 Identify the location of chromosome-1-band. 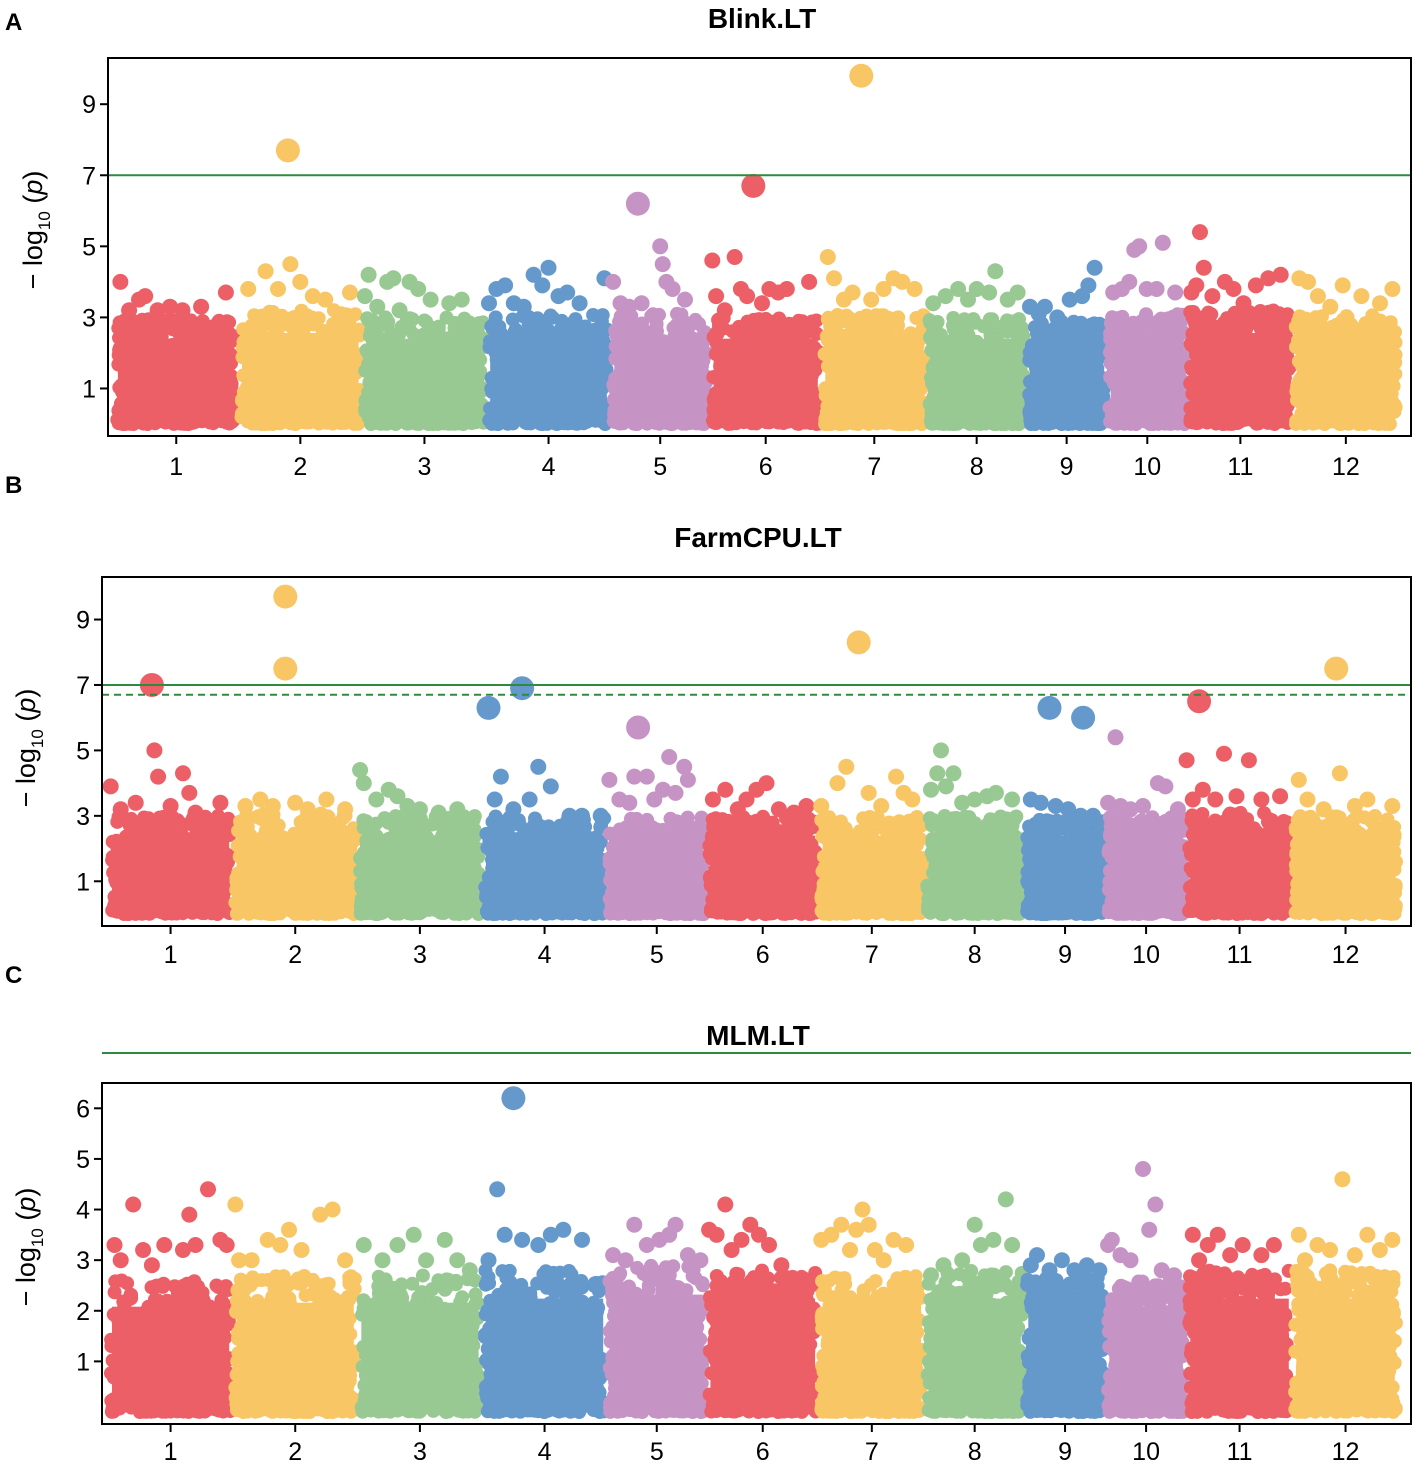
(176, 352).